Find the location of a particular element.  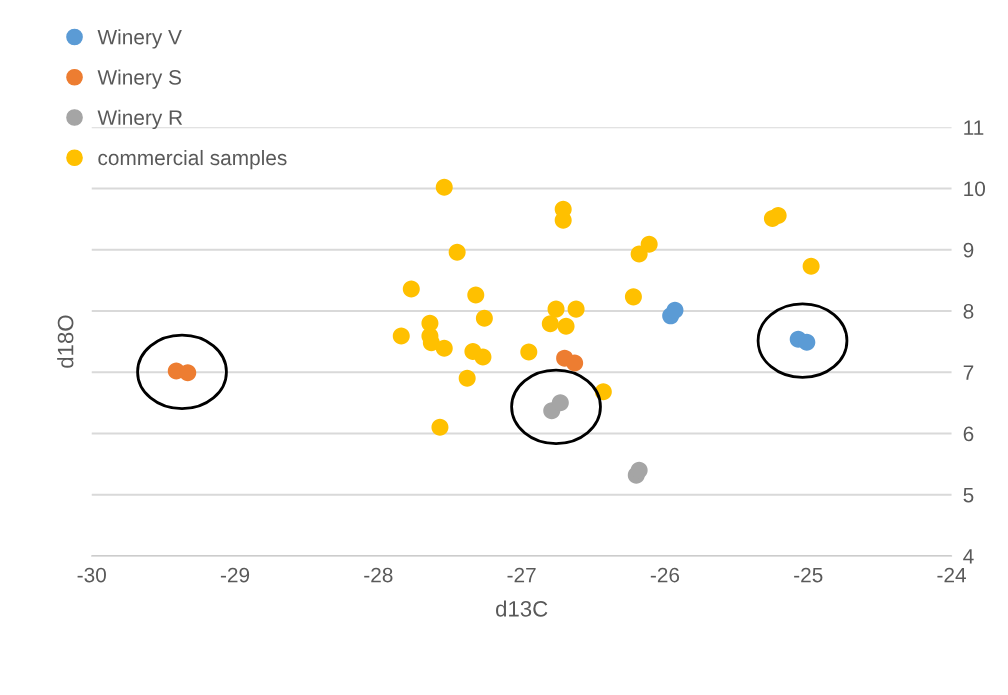

legend-label: Winery V is located at coordinates (139, 39).